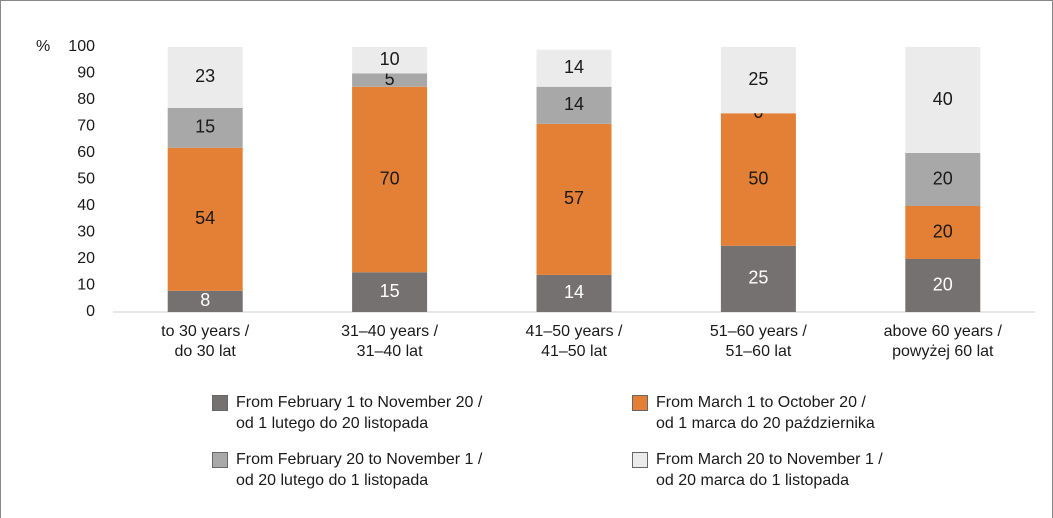  Describe the element at coordinates (90, 311) in the screenshot. I see `y-tick-label: 0` at that location.